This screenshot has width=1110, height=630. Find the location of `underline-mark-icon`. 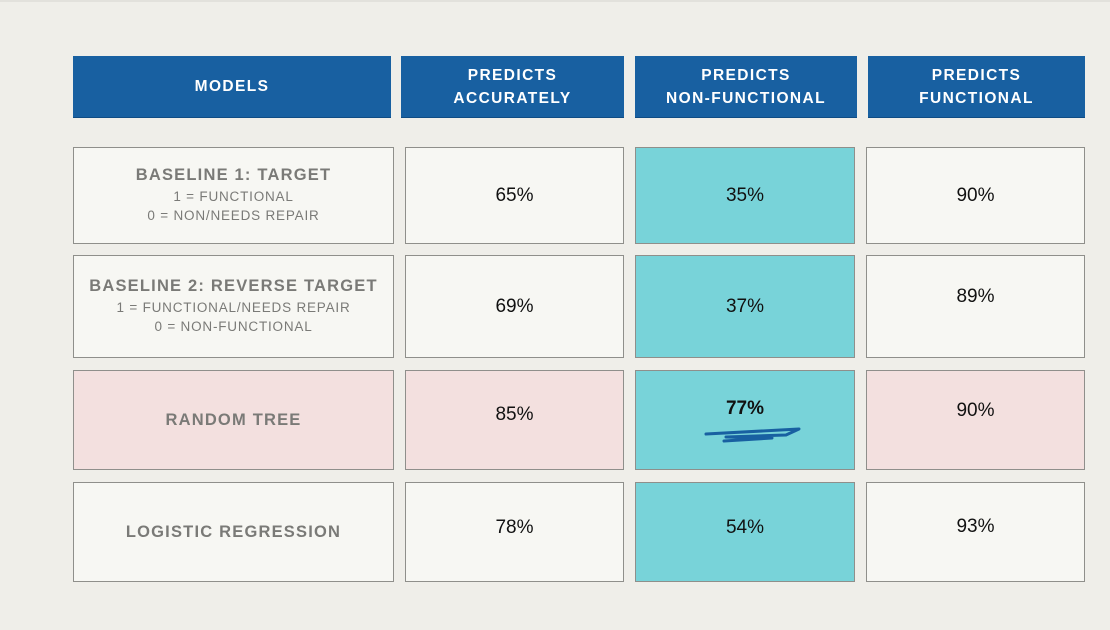

underline-mark-icon is located at coordinates (752, 435).